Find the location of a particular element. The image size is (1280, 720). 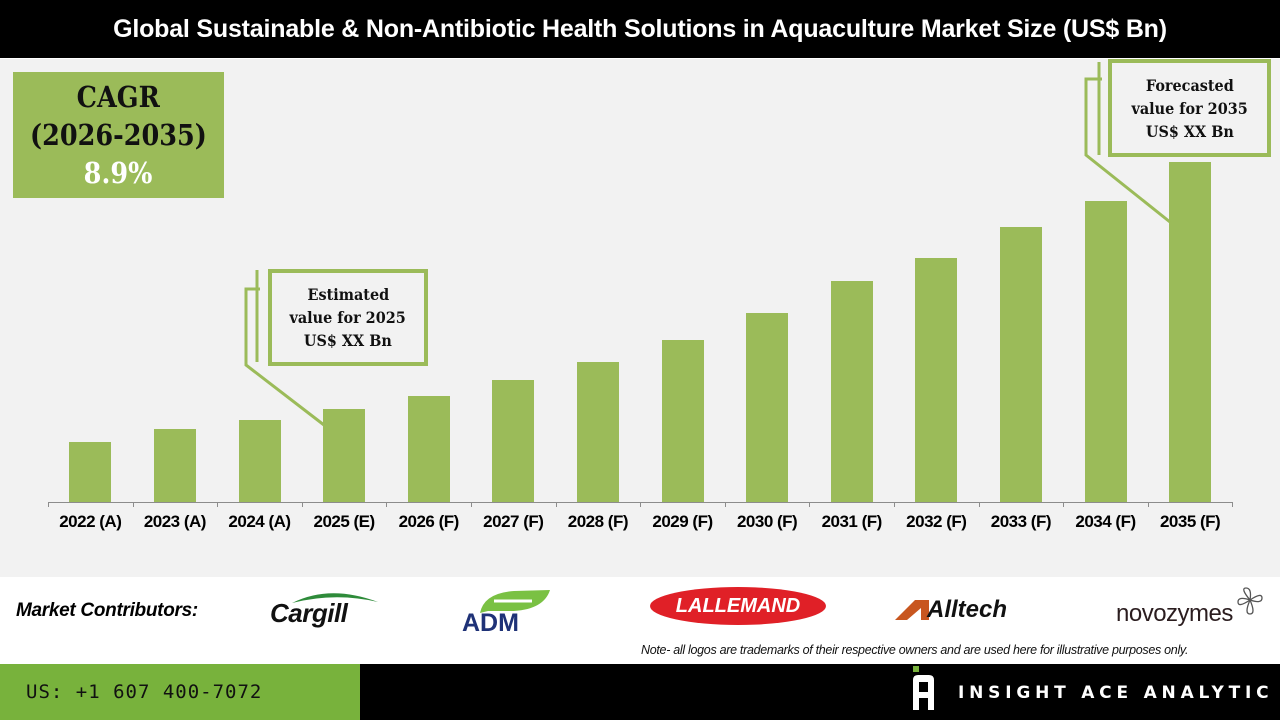

x-label: 2025 (E) is located at coordinates (344, 521).